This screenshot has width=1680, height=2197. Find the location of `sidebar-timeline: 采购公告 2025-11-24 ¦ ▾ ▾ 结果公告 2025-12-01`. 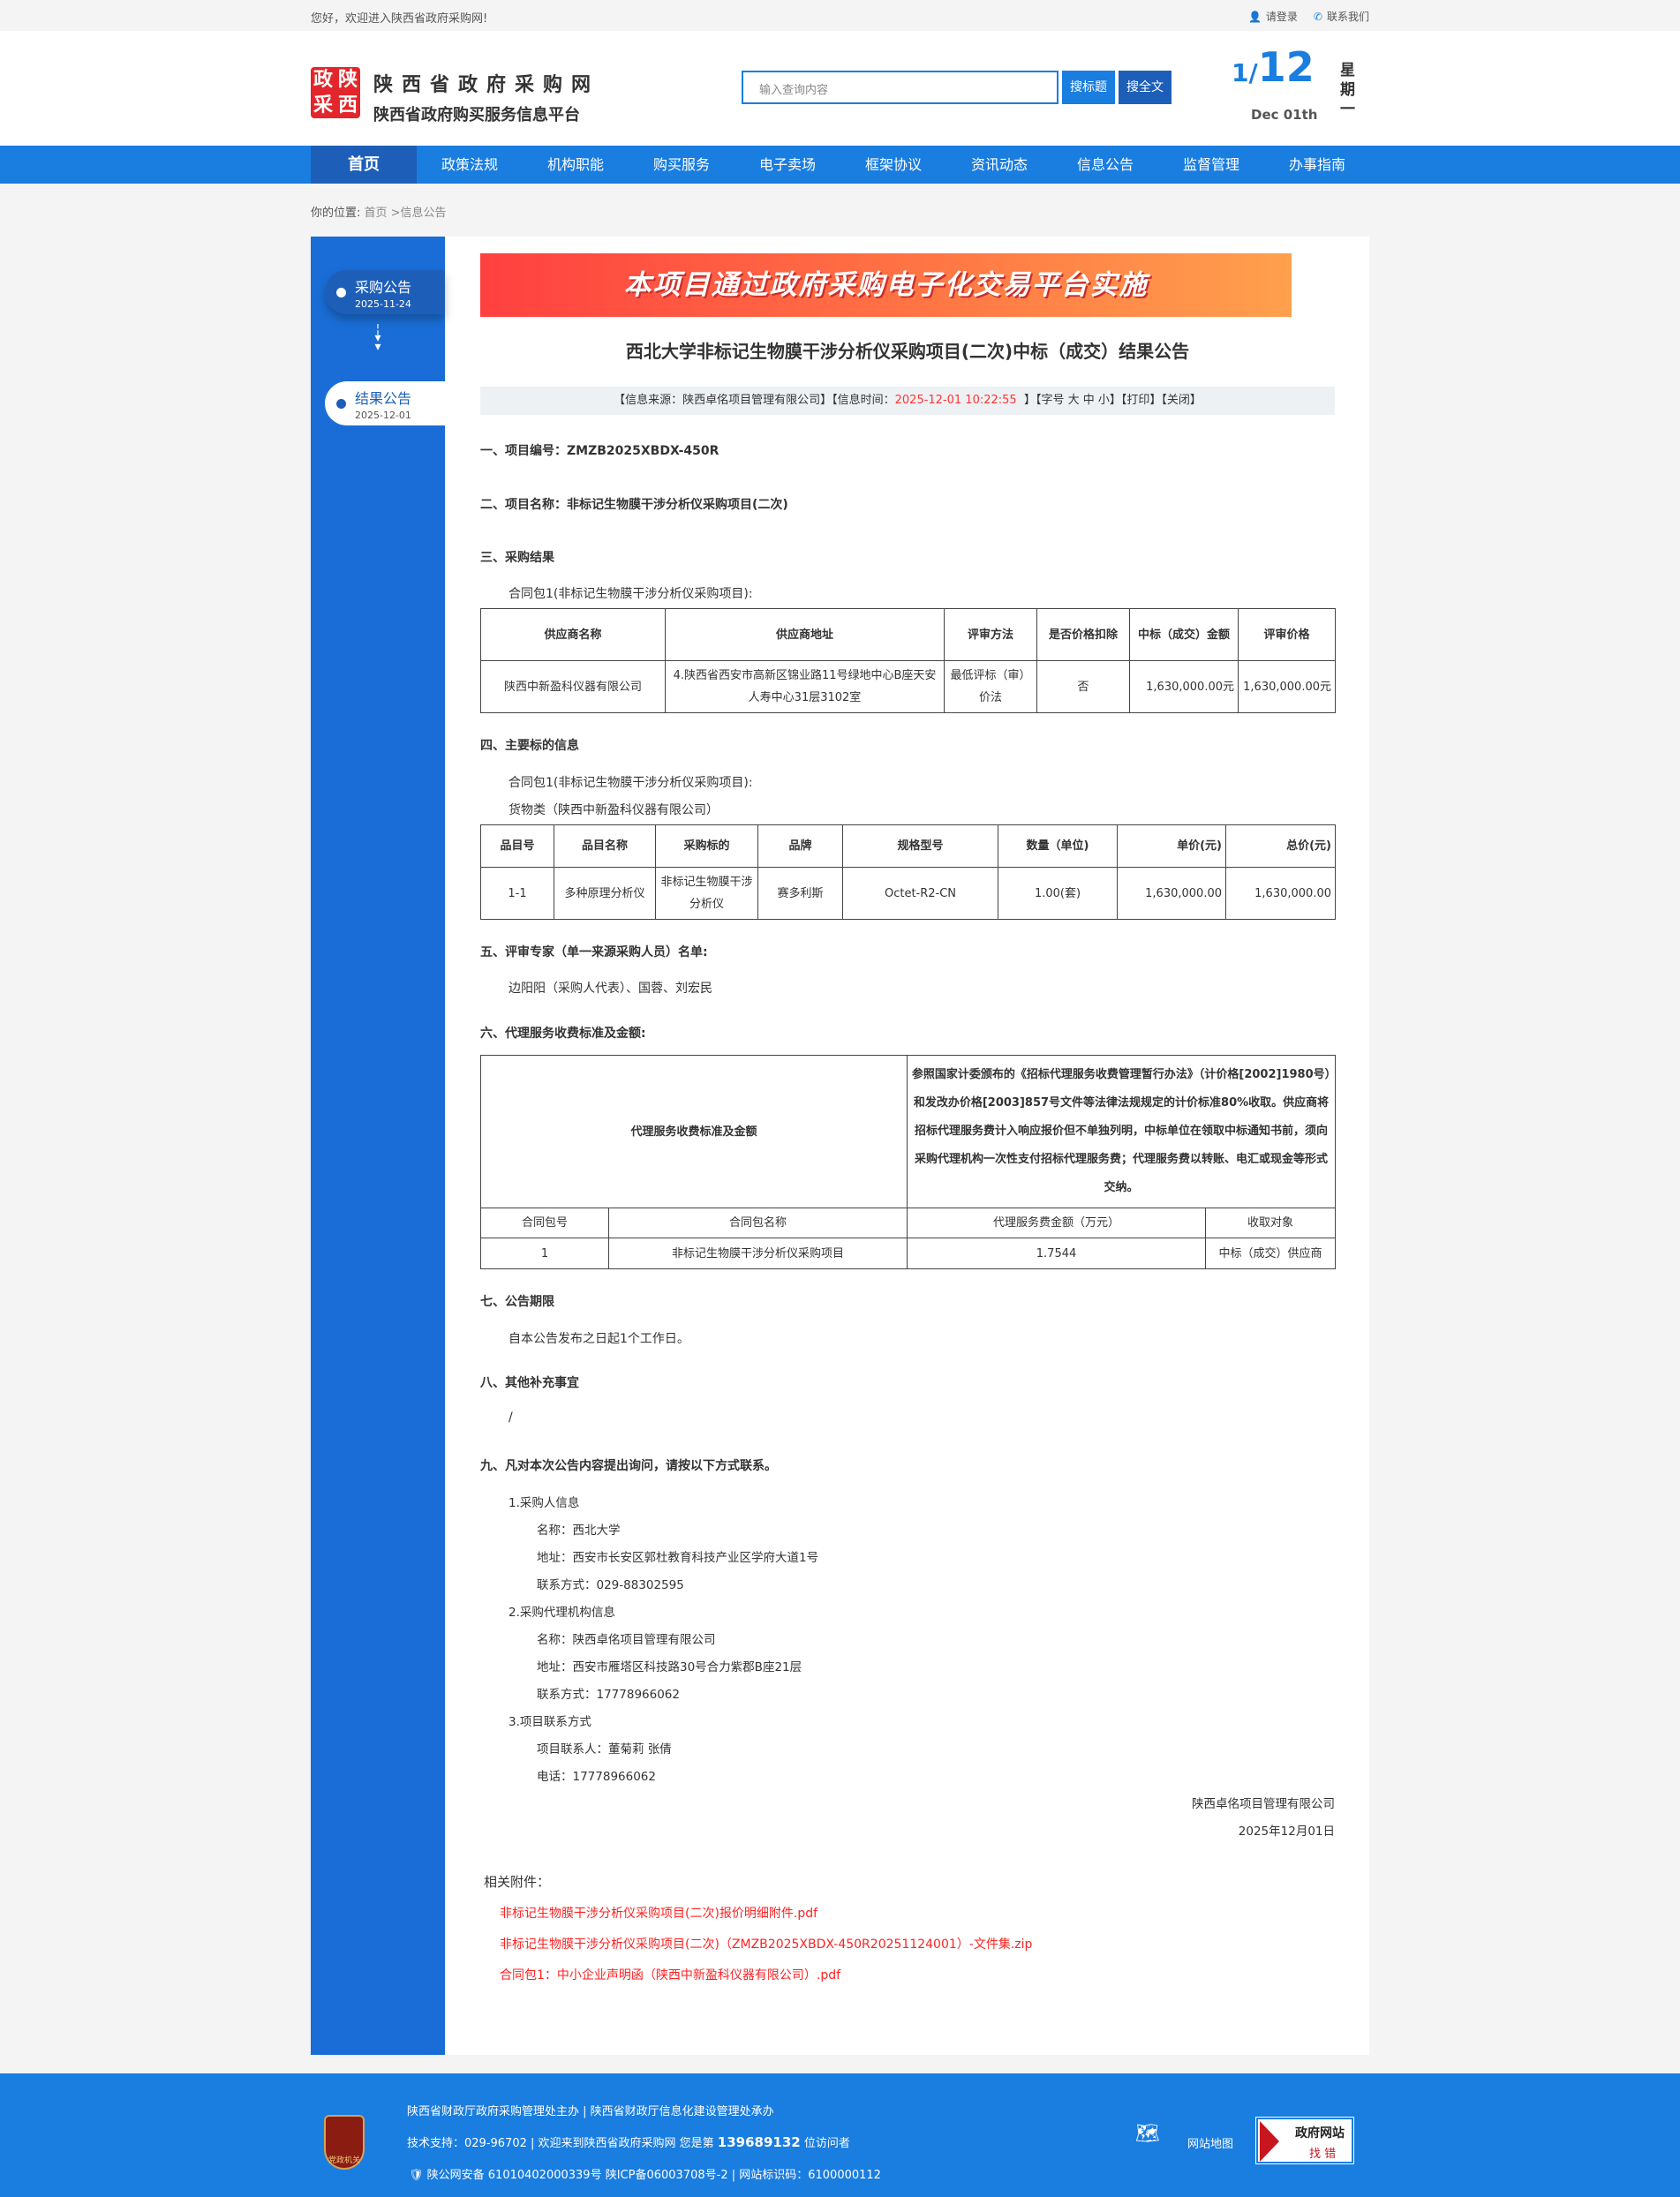

sidebar-timeline: 采购公告 2025-11-24 ¦ ▾ ▾ 结果公告 2025-12-01 is located at coordinates (378, 1146).